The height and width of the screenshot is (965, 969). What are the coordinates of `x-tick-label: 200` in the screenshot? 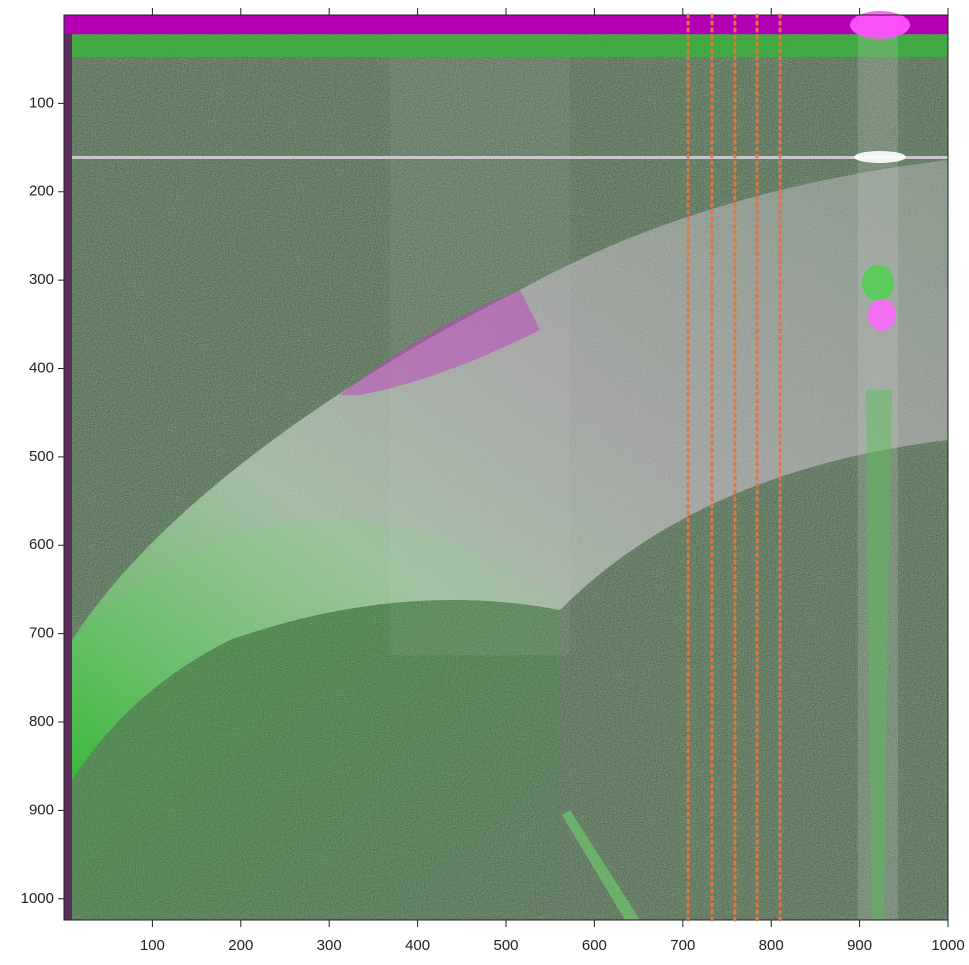 It's located at (240, 945).